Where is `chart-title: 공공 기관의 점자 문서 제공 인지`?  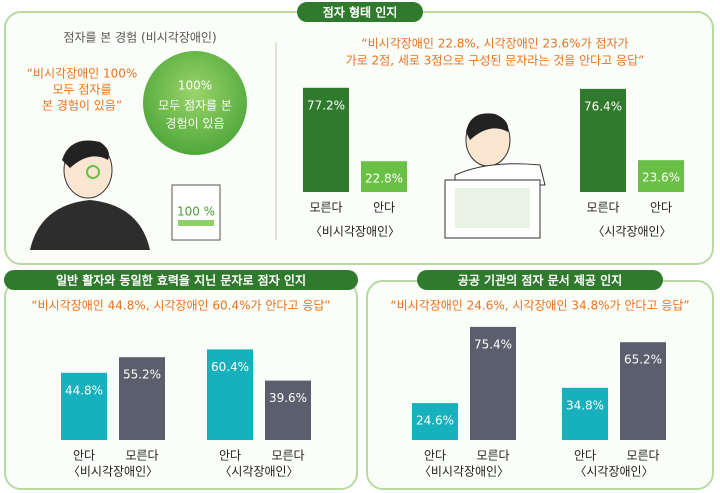 chart-title: 공공 기관의 점자 문서 제공 인지 is located at coordinates (540, 280).